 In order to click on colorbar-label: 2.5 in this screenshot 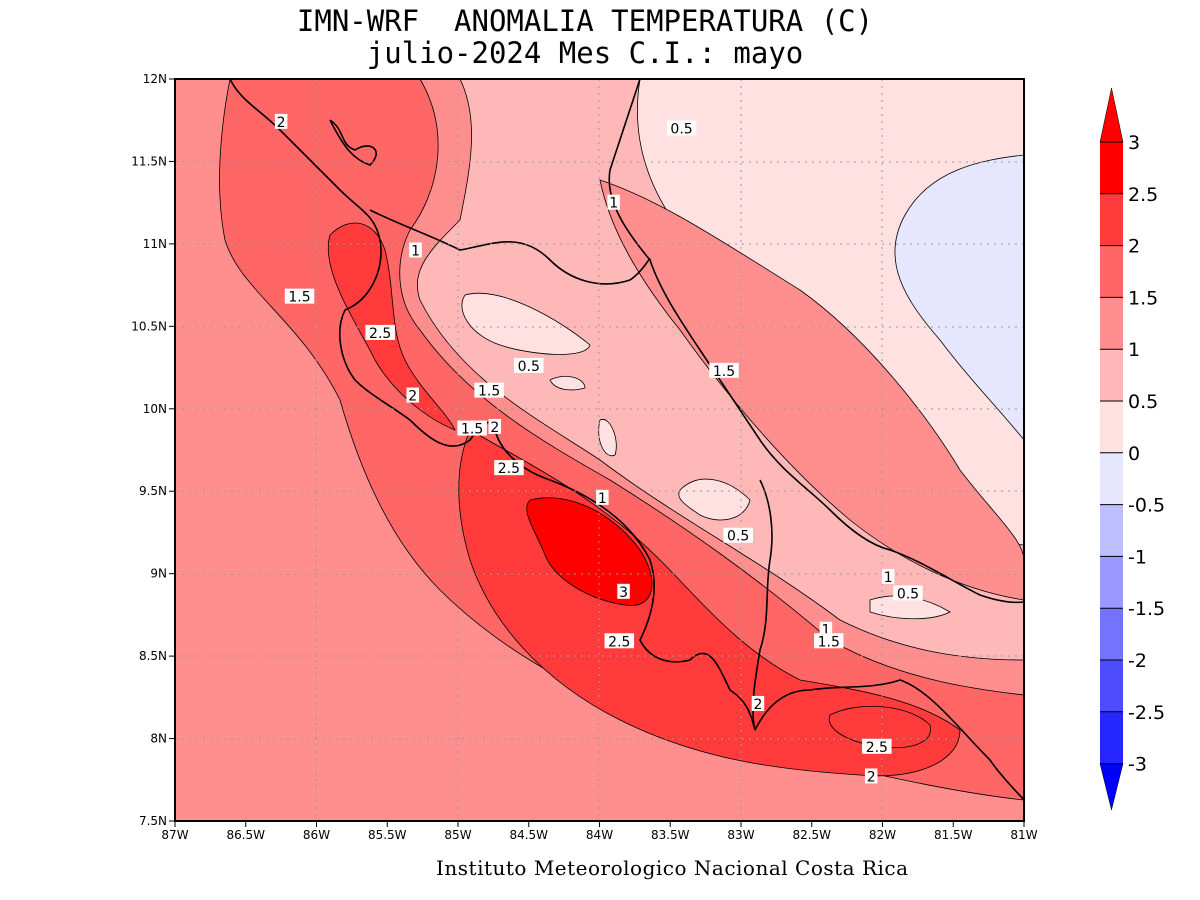, I will do `click(1143, 195)`.